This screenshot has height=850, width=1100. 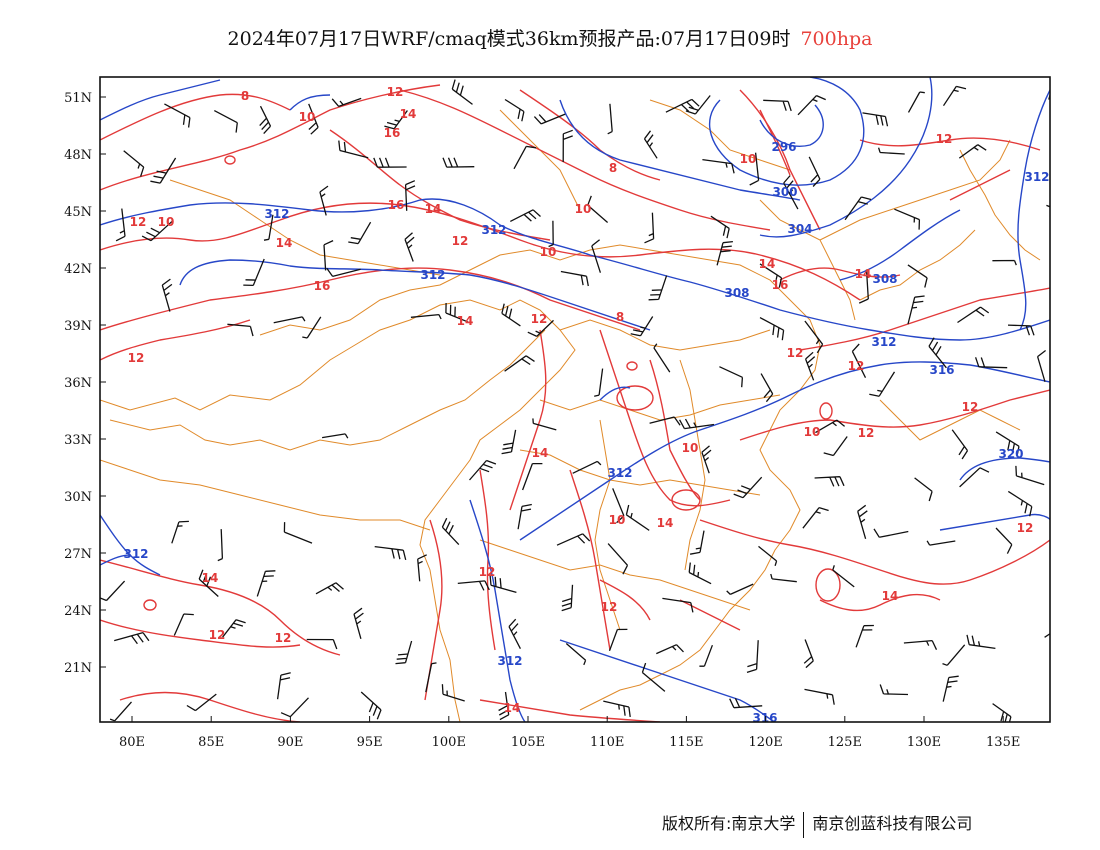 I want to click on height-label: 312, so click(x=432, y=275).